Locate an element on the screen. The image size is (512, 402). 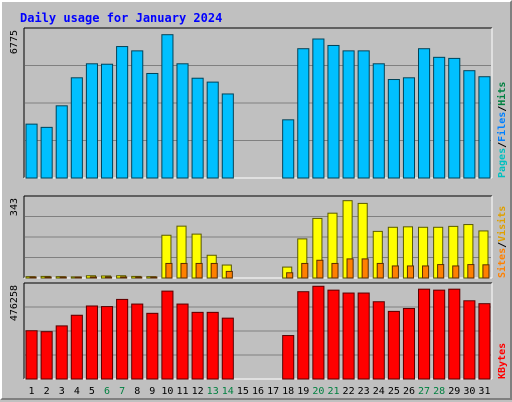
day-label-13: 13 is located at coordinates (213, 391).